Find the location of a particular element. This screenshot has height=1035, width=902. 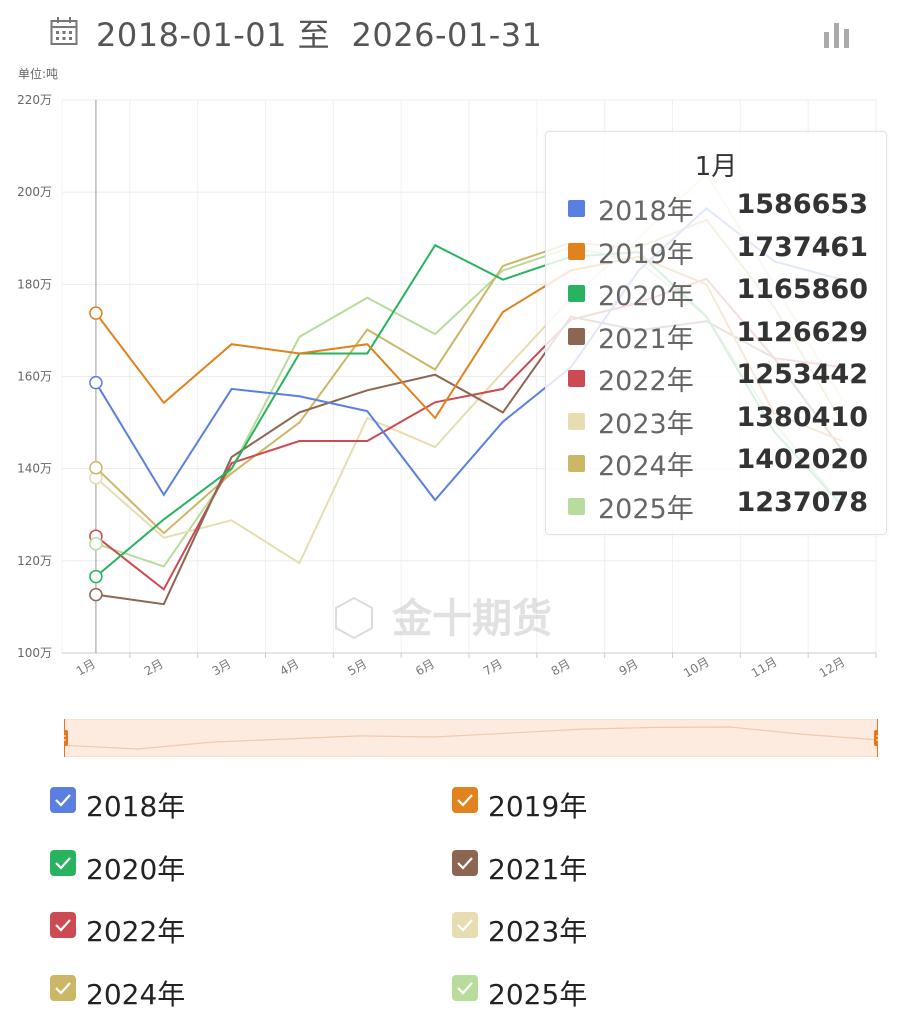

tooltip-value: 1402020 is located at coordinates (802, 459).